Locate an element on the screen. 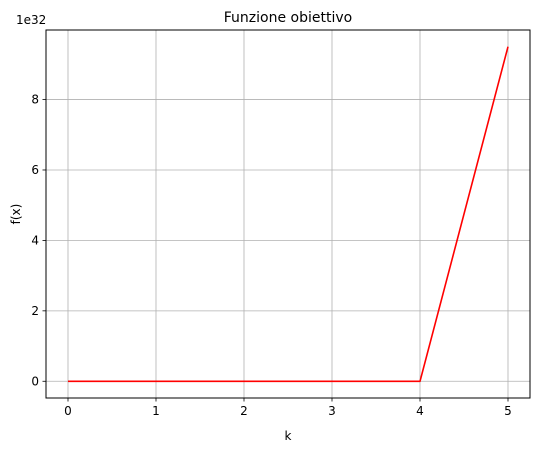 The height and width of the screenshot is (458, 554). y-tick-label: 6 is located at coordinates (35, 170).